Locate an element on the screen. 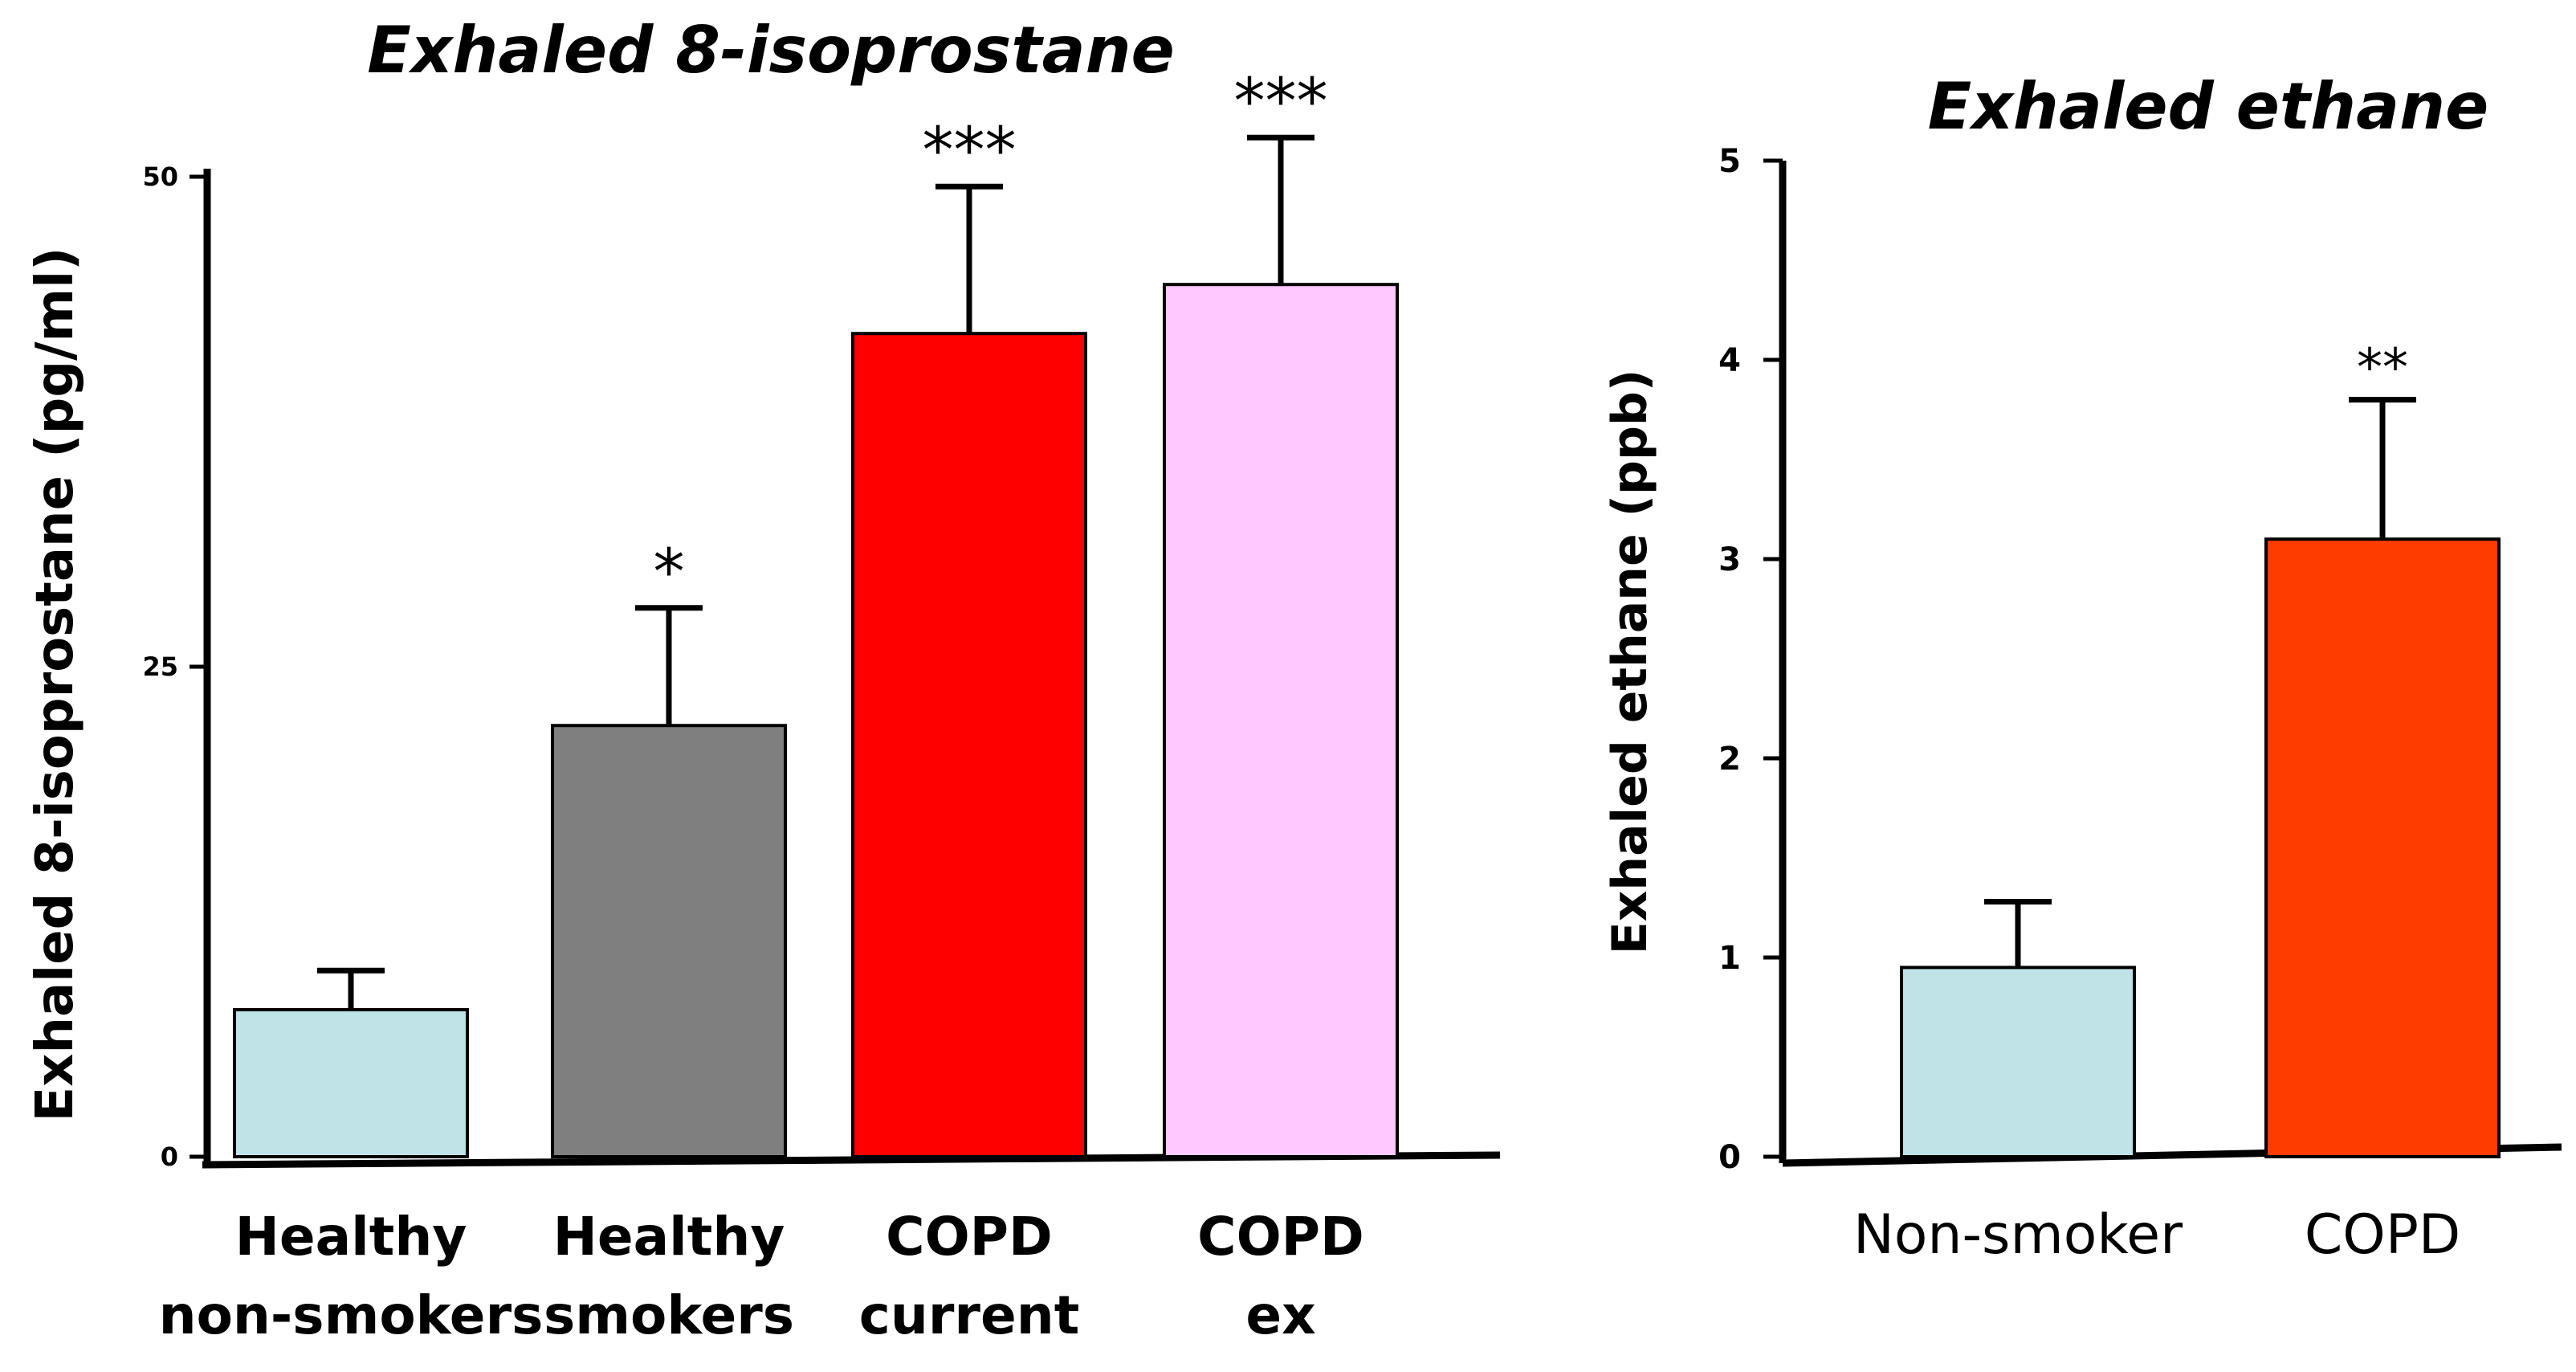 The image size is (2576, 1372). ethane-category-label-1-0: COPD is located at coordinates (2382, 1235).